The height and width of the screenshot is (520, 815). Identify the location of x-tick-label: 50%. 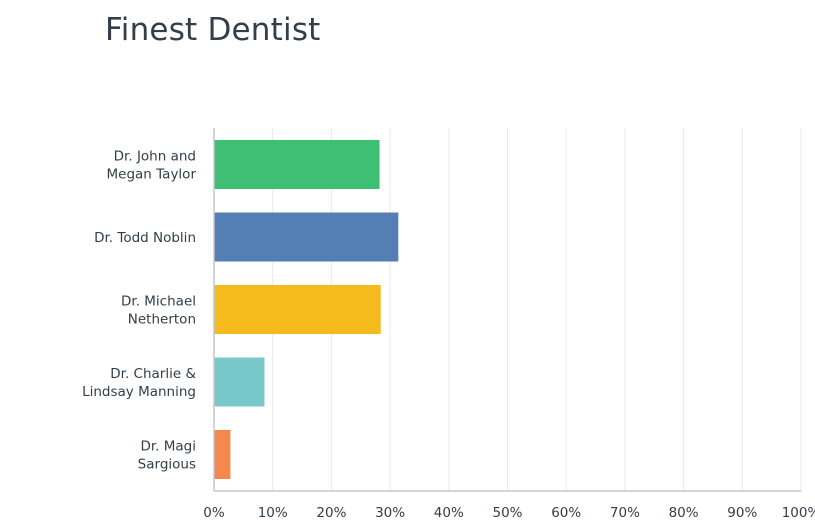
(507, 512).